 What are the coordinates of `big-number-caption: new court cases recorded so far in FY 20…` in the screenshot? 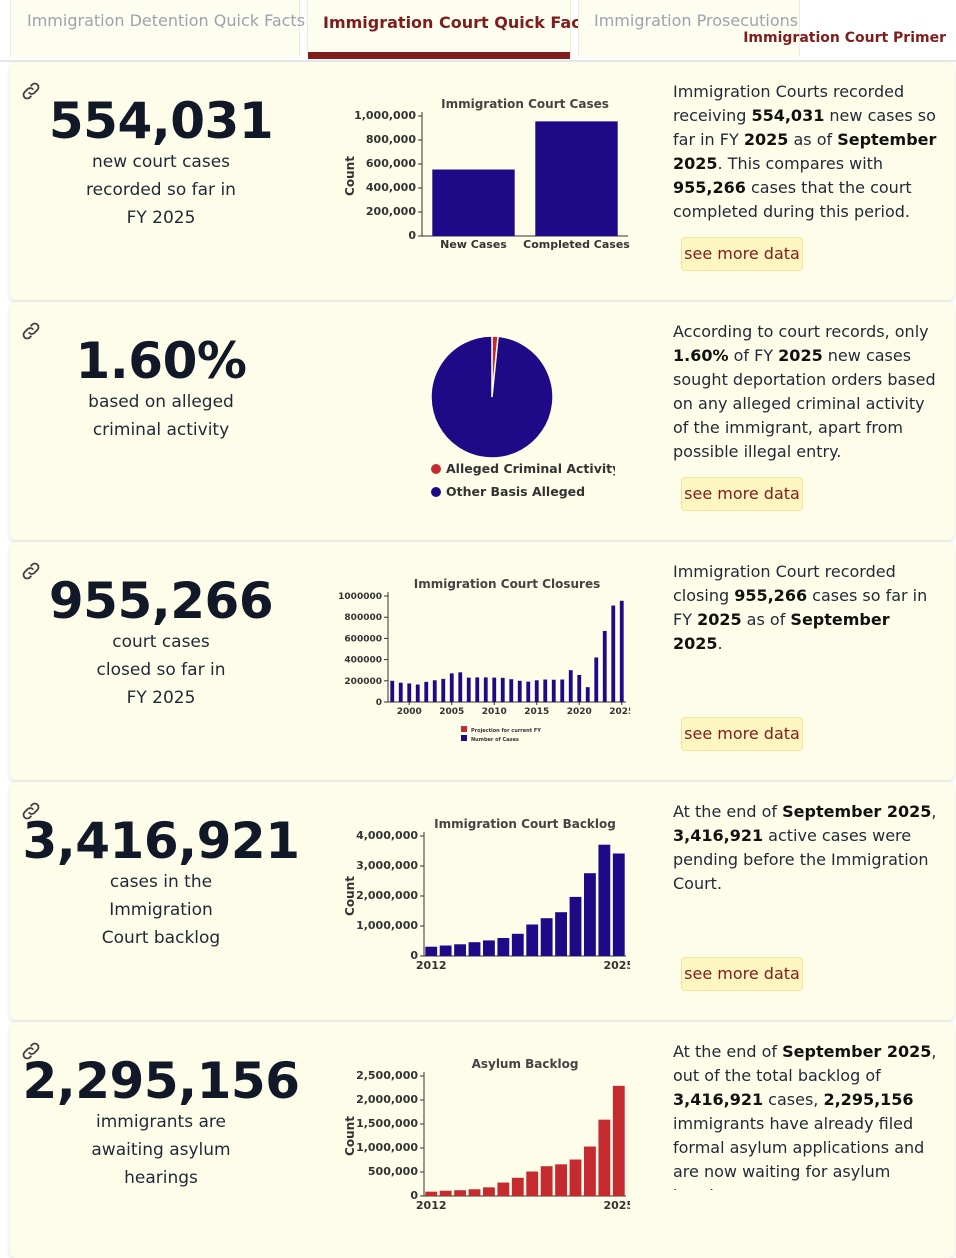 It's located at (161, 190).